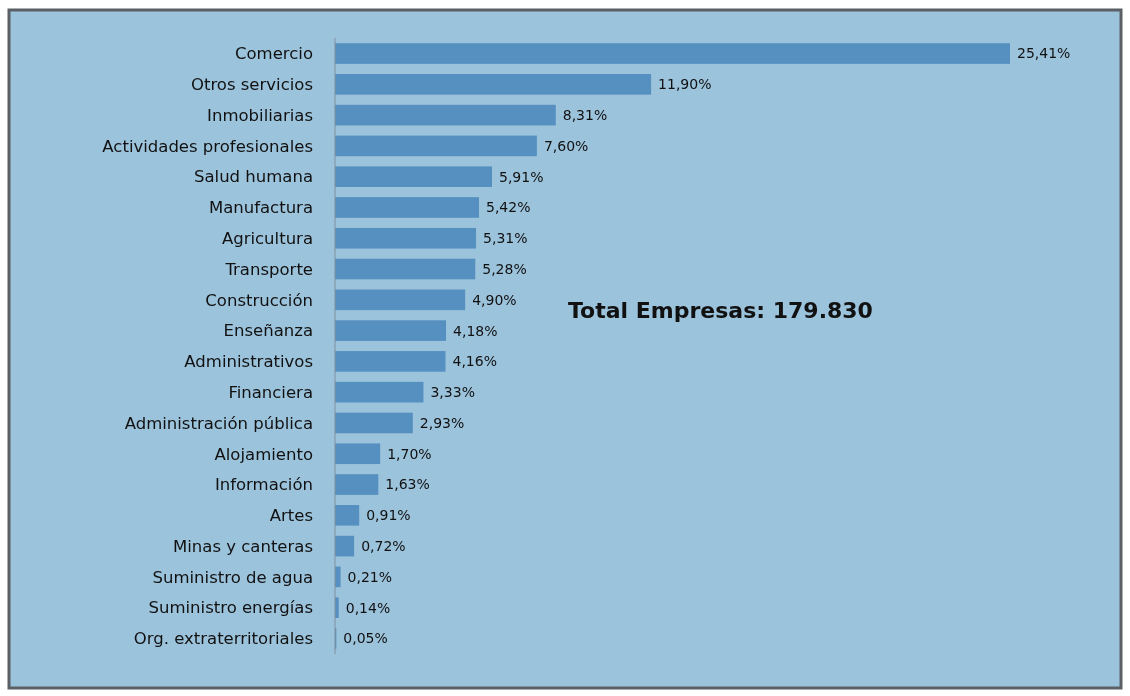  I want to click on data-label: 5,42%, so click(508, 207).